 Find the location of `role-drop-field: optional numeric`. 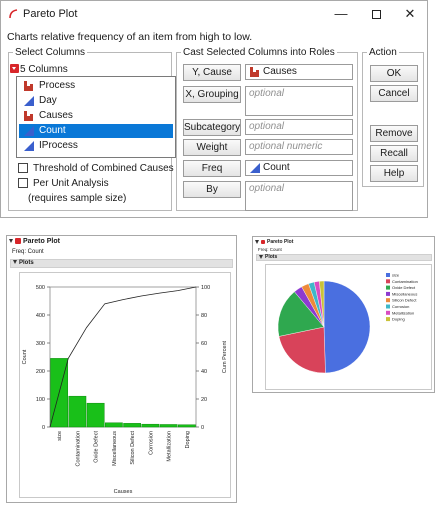

role-drop-field: optional numeric is located at coordinates (299, 147).